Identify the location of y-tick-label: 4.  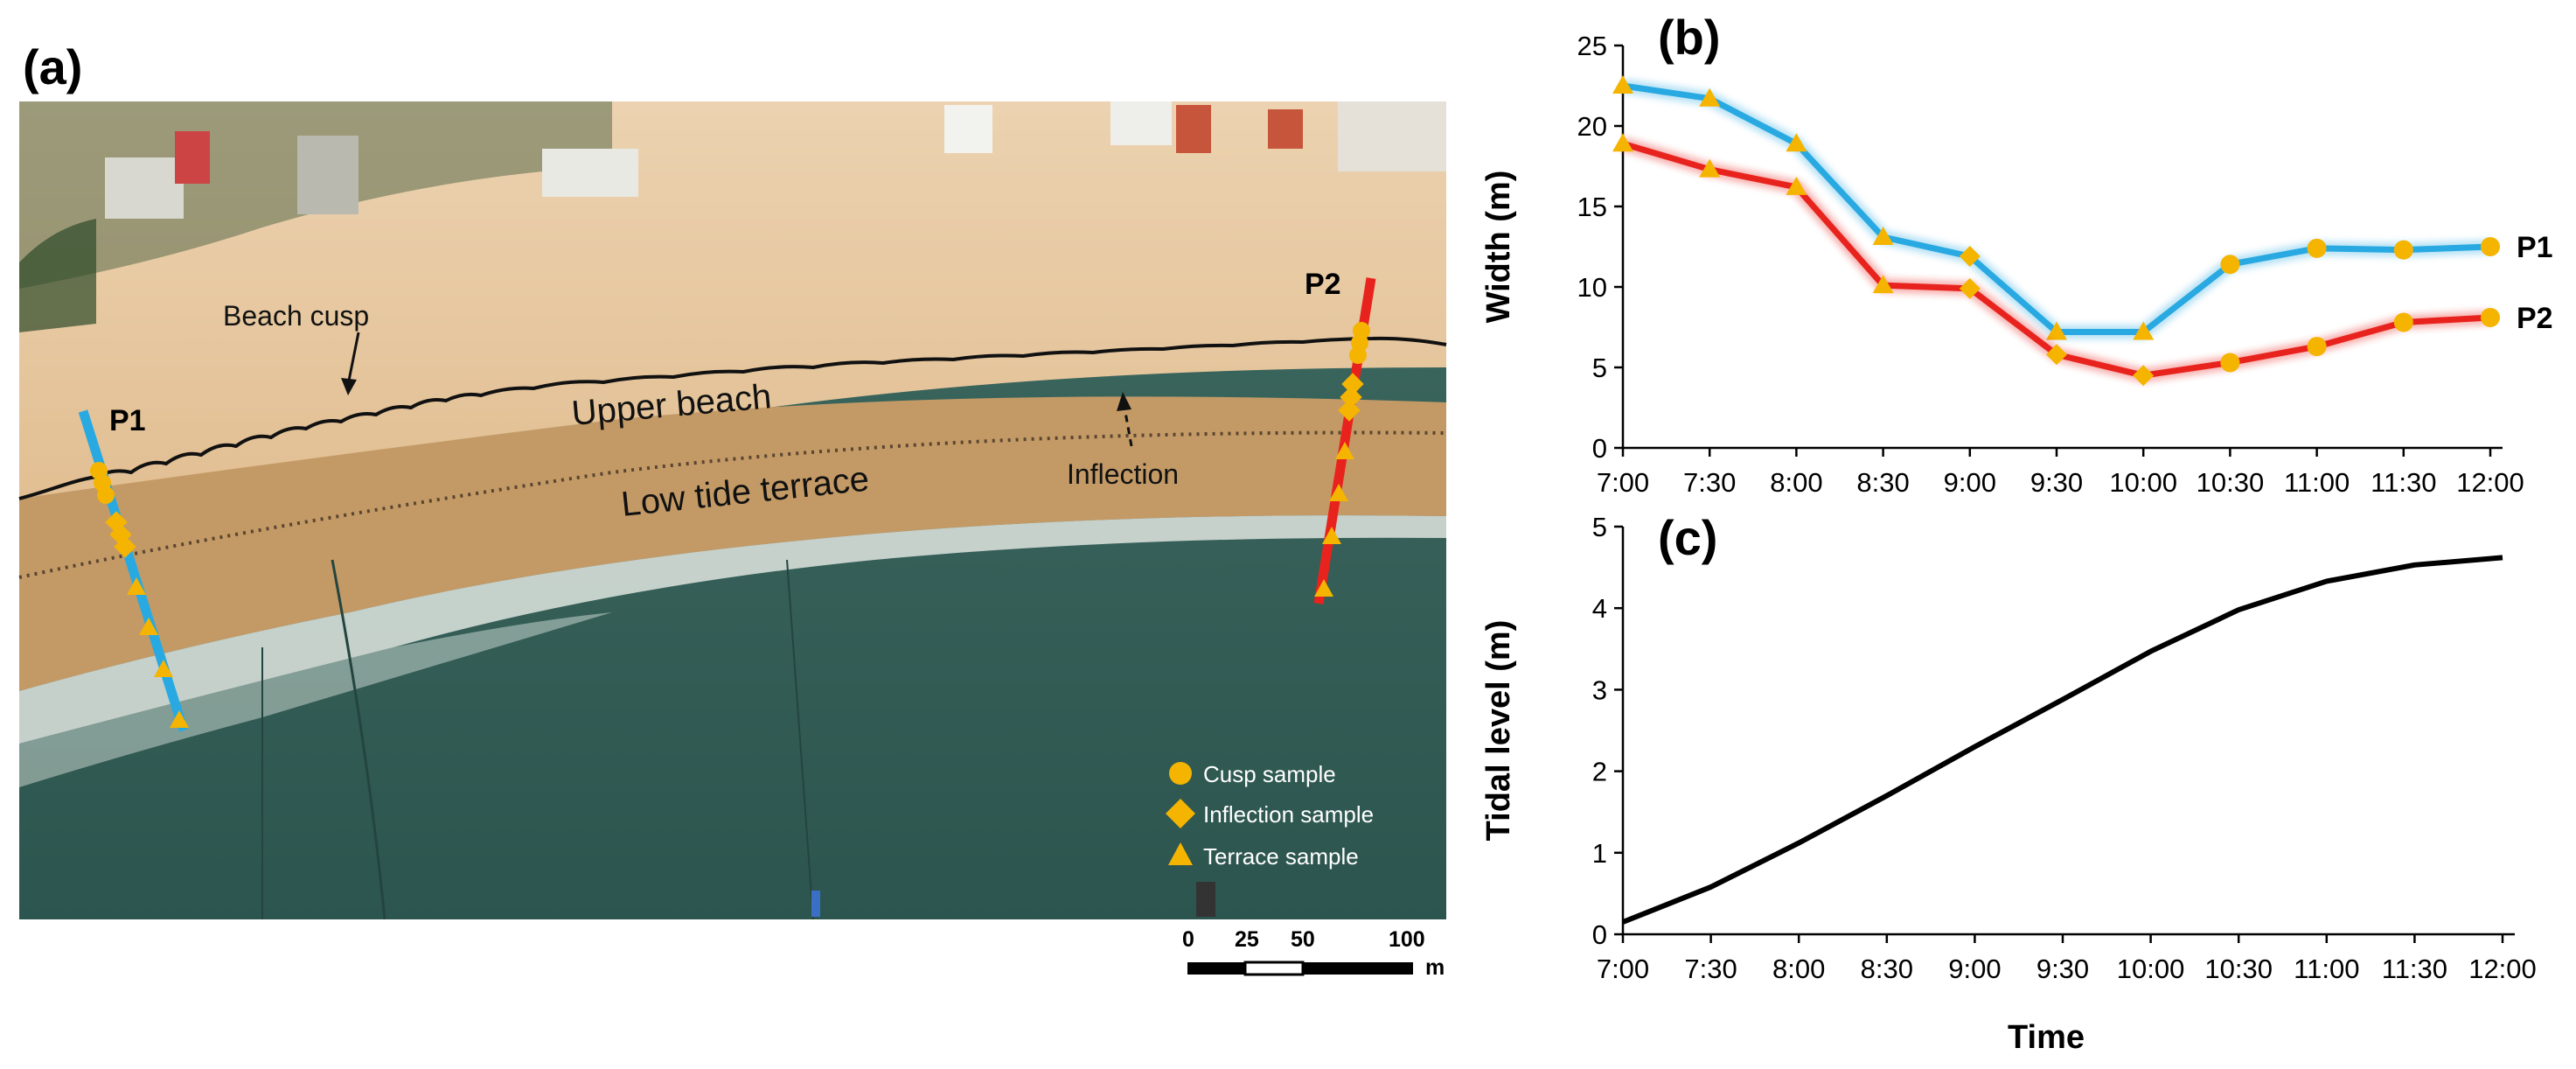
(1599, 608).